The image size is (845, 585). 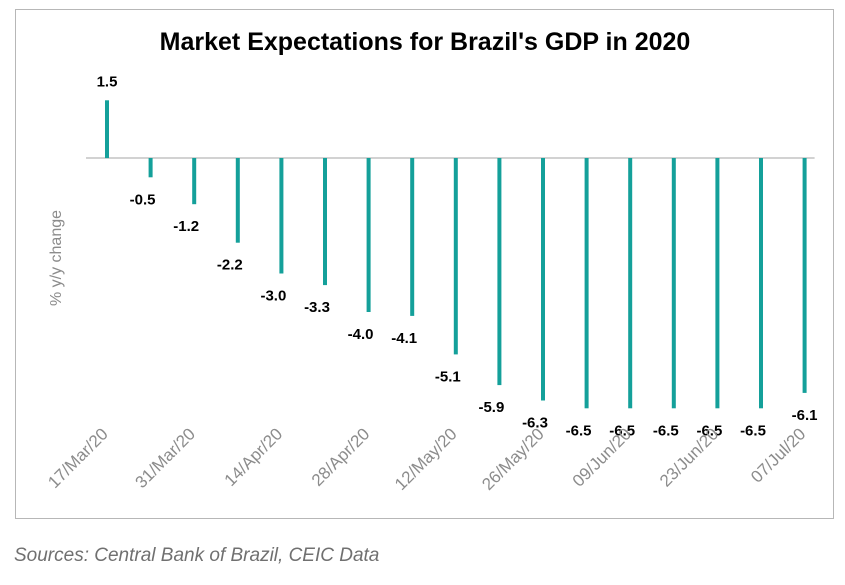 I want to click on x-tick-label-26-may-20: 26/May/20, so click(x=513, y=459).